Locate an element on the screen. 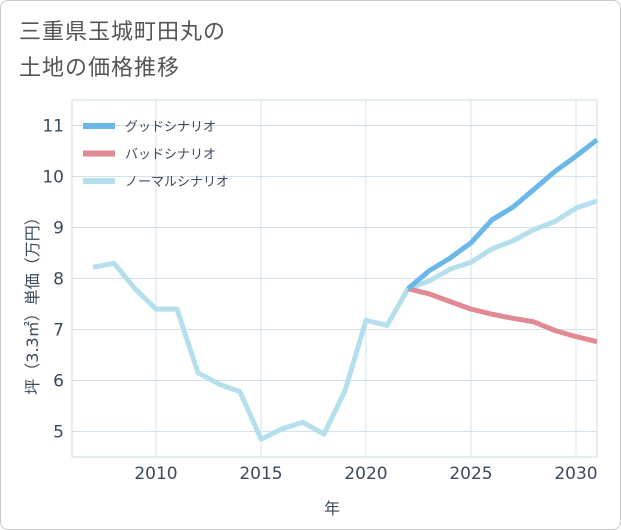 The height and width of the screenshot is (530, 621). y-tick-label: 7 is located at coordinates (58, 331).